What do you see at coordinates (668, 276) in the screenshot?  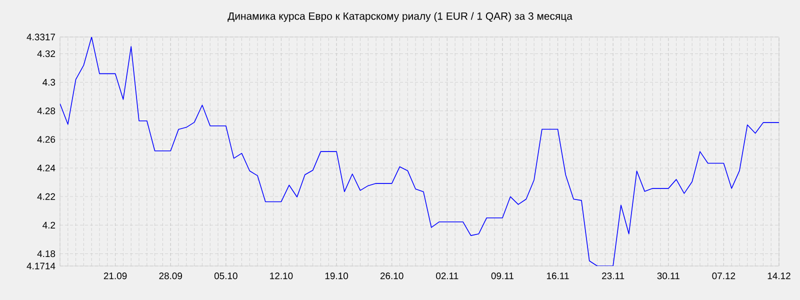 I see `x-tick-label: 30.11` at bounding box center [668, 276].